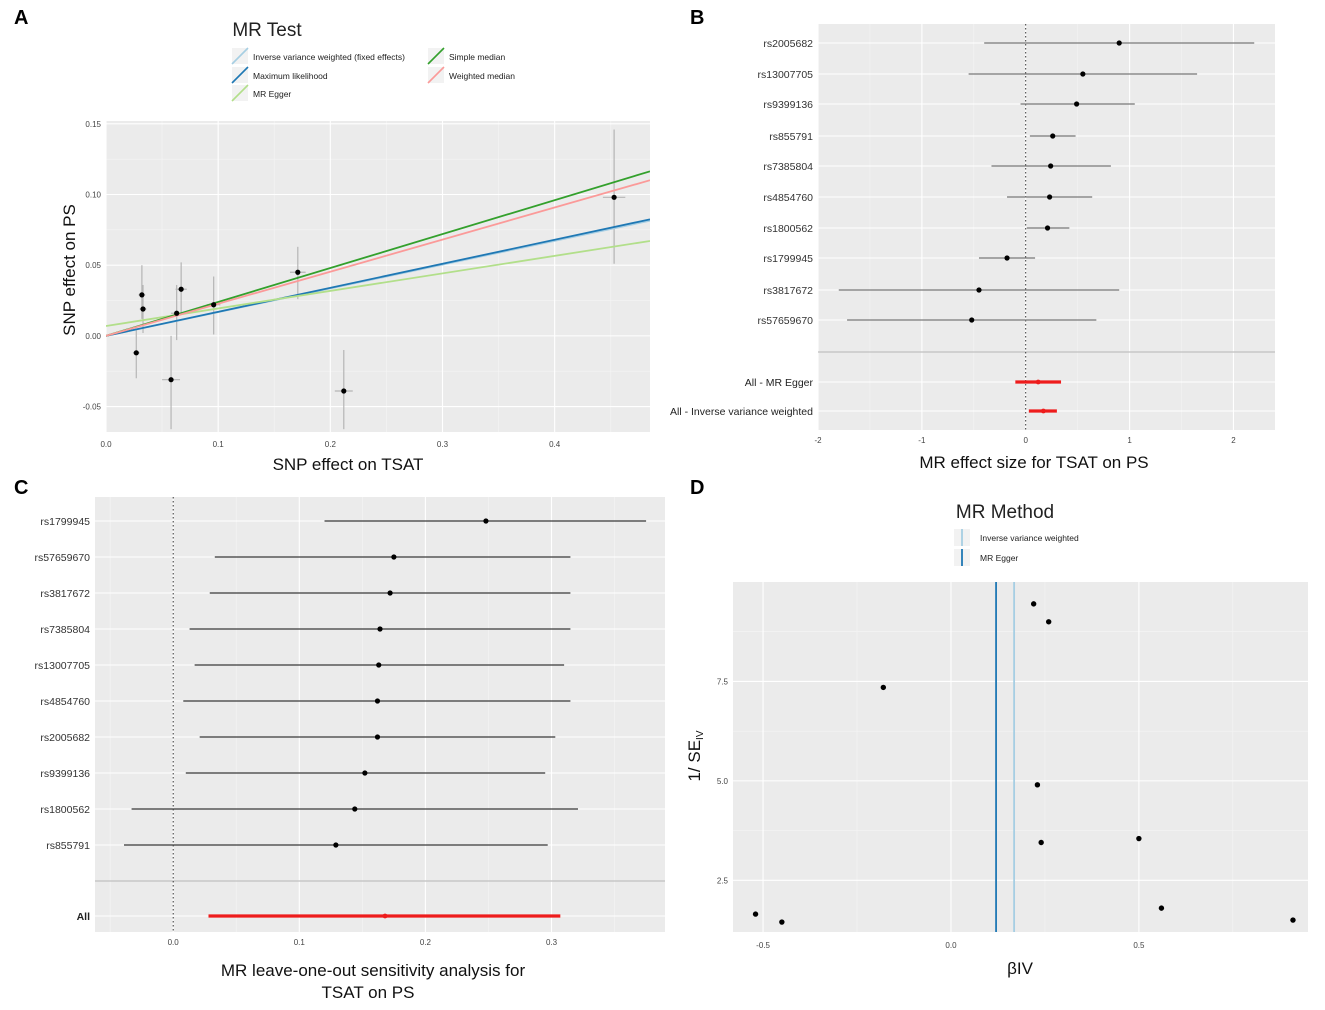  What do you see at coordinates (1033, 462) in the screenshot?
I see `x-axis-title: MR effect size for TSAT on PS` at bounding box center [1033, 462].